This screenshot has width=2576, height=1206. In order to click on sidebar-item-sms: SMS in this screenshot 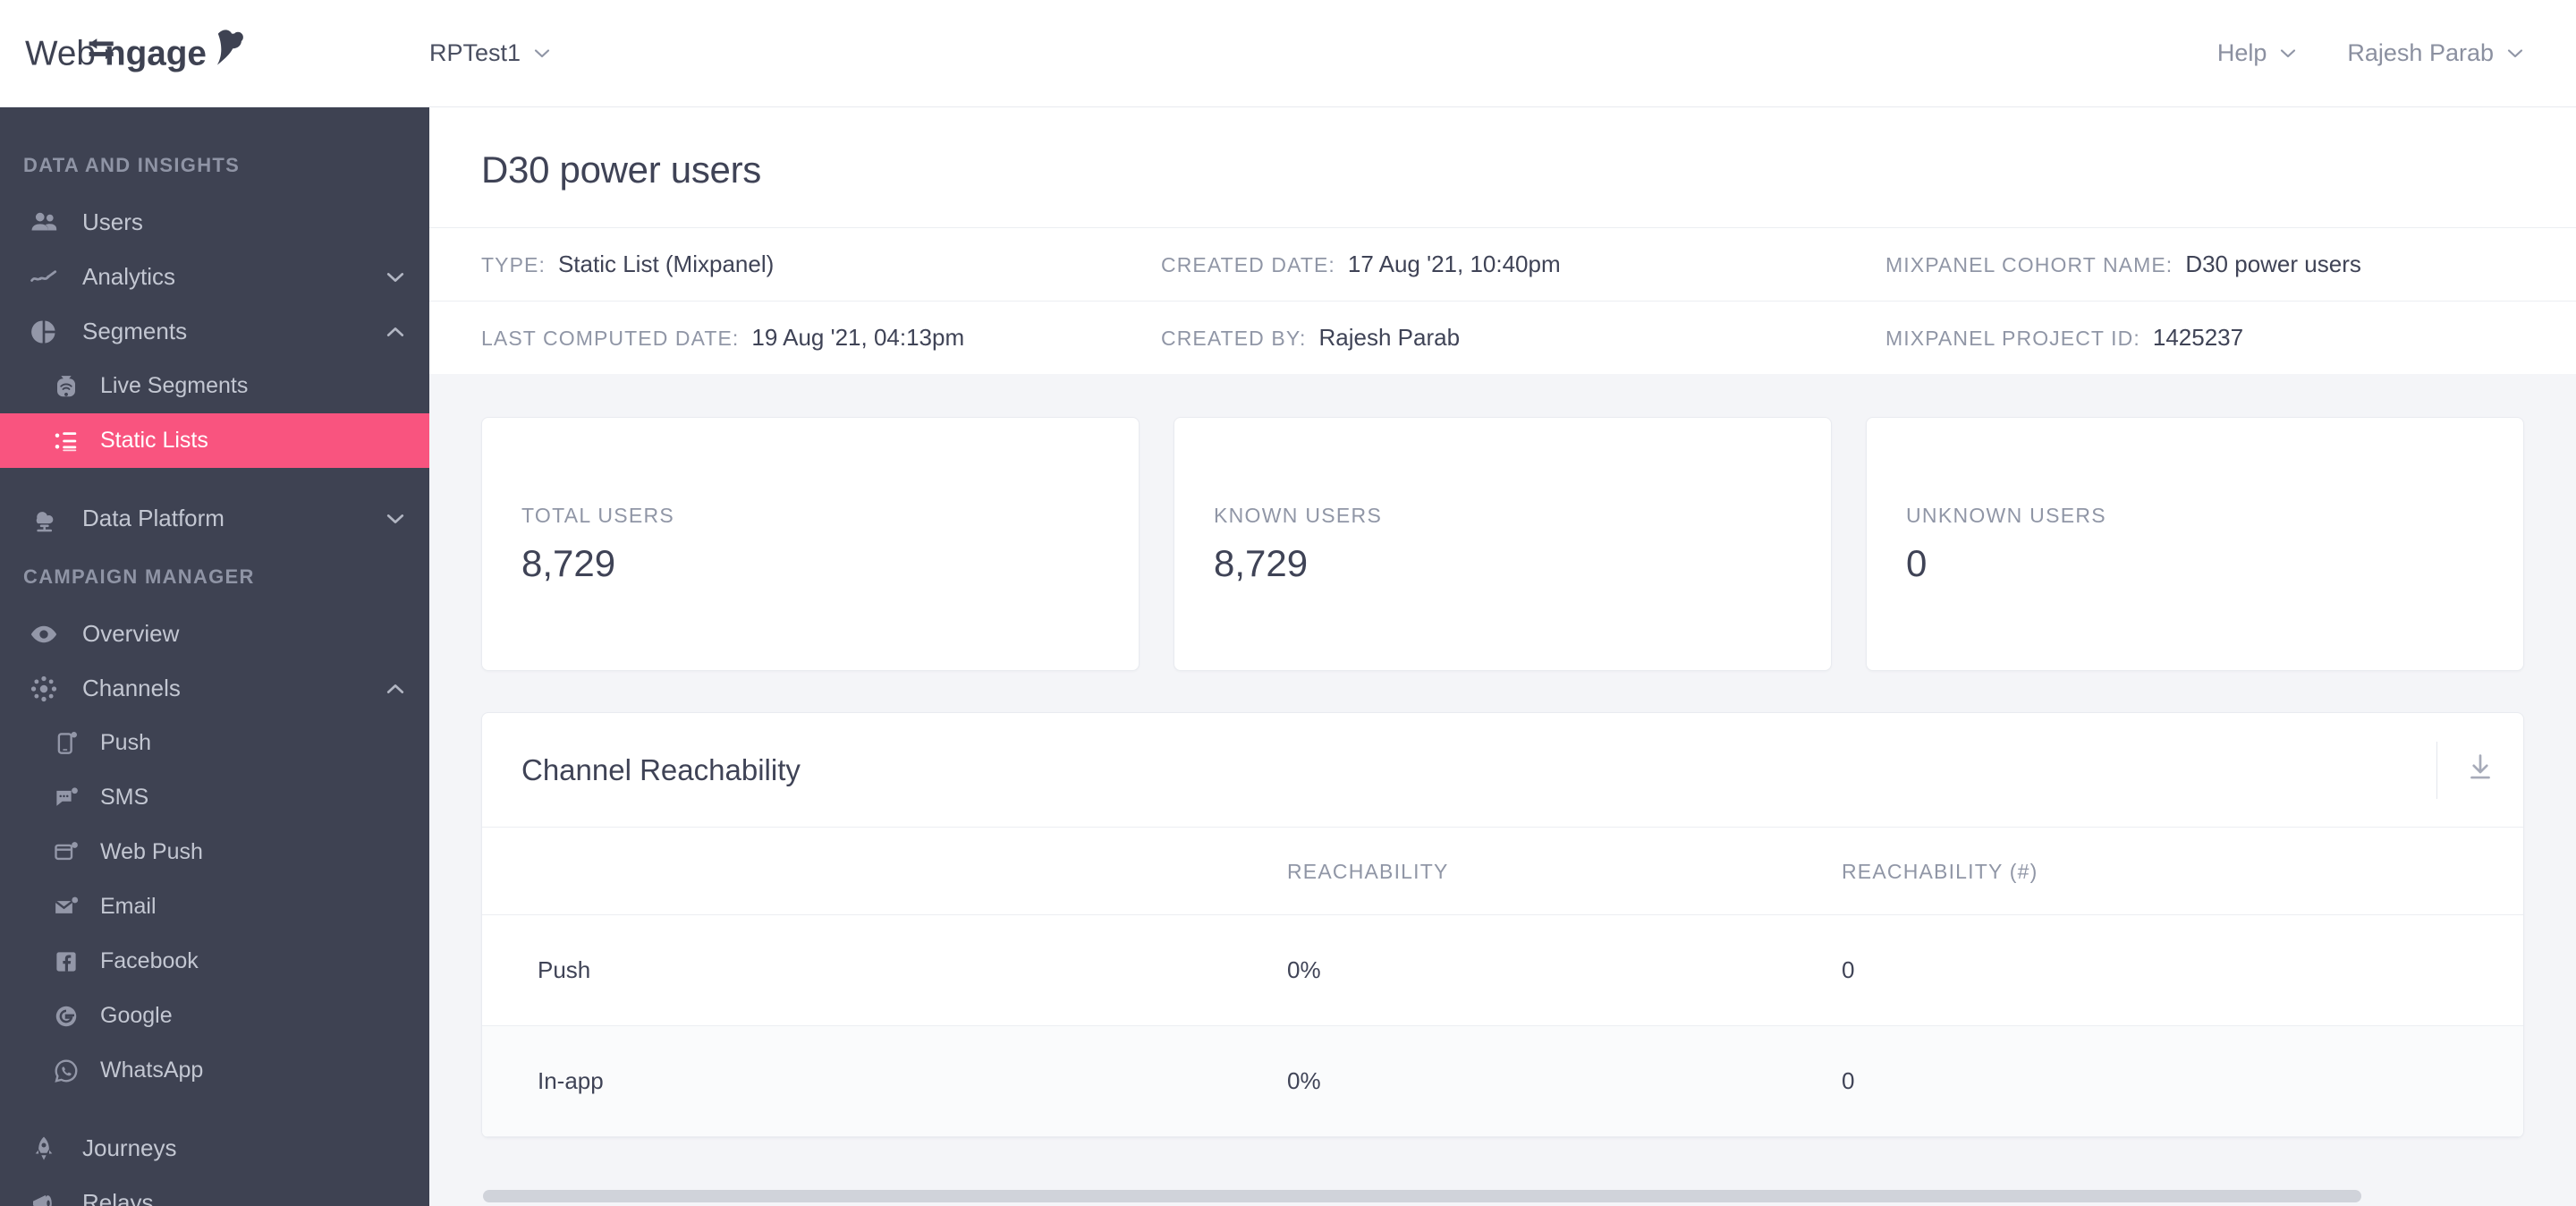, I will do `click(214, 797)`.